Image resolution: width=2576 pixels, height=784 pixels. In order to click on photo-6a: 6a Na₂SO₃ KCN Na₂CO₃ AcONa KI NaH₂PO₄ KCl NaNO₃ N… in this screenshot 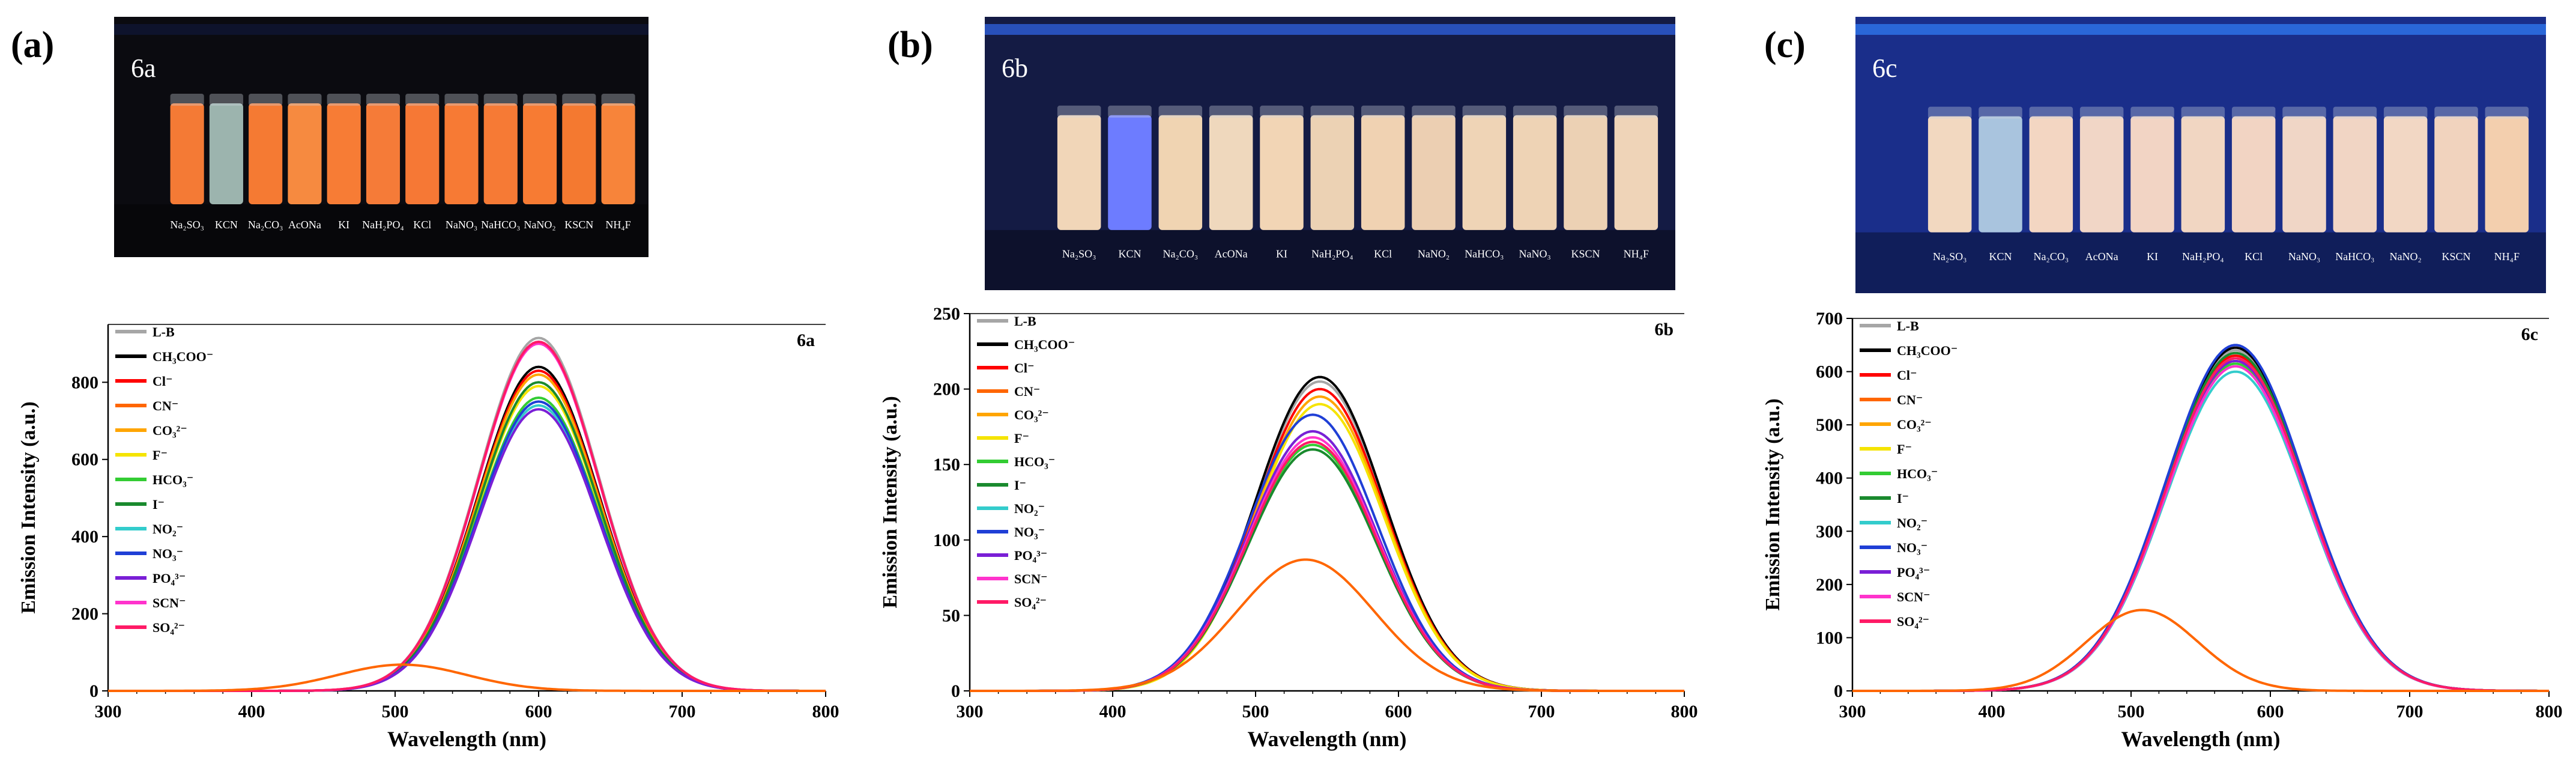, I will do `click(381, 137)`.